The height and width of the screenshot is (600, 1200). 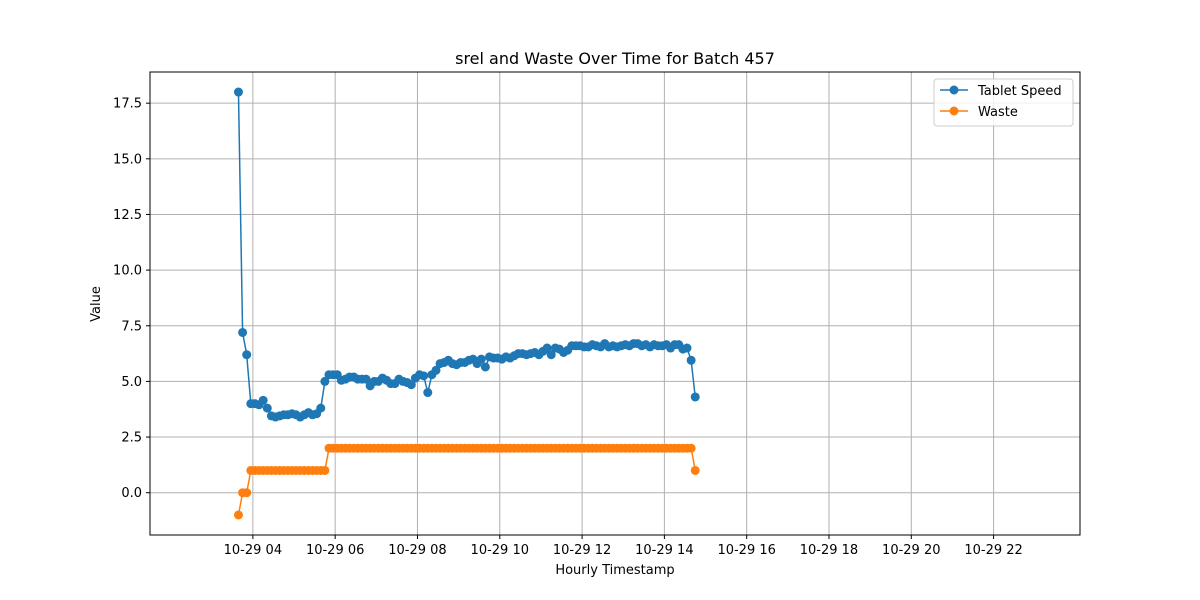 I want to click on legend-label-tablet-speed: Tablet Speed, so click(x=1019, y=91).